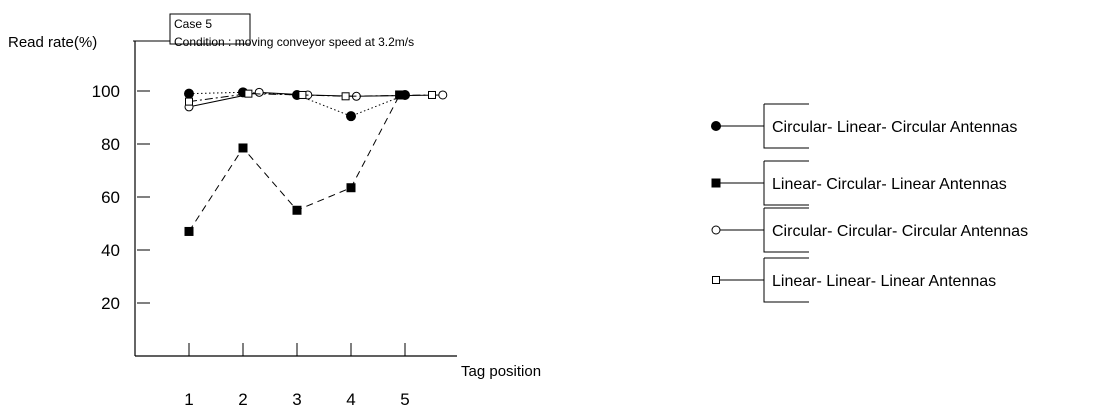 Image resolution: width=1103 pixels, height=409 pixels. What do you see at coordinates (296, 399) in the screenshot?
I see `x-tick-label: 3` at bounding box center [296, 399].